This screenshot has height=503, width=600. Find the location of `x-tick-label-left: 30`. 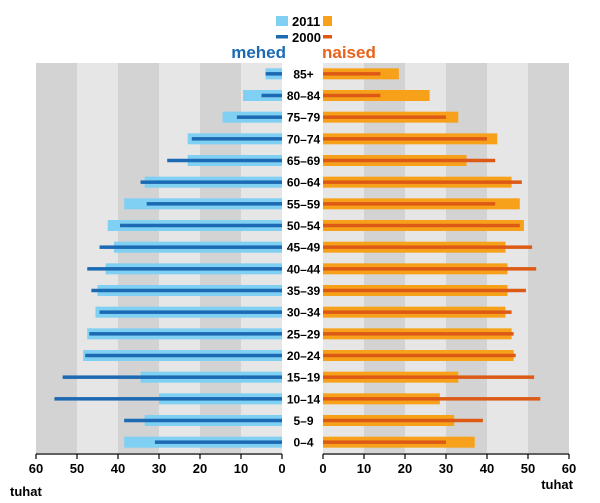

x-tick-label-left: 30 is located at coordinates (159, 468).